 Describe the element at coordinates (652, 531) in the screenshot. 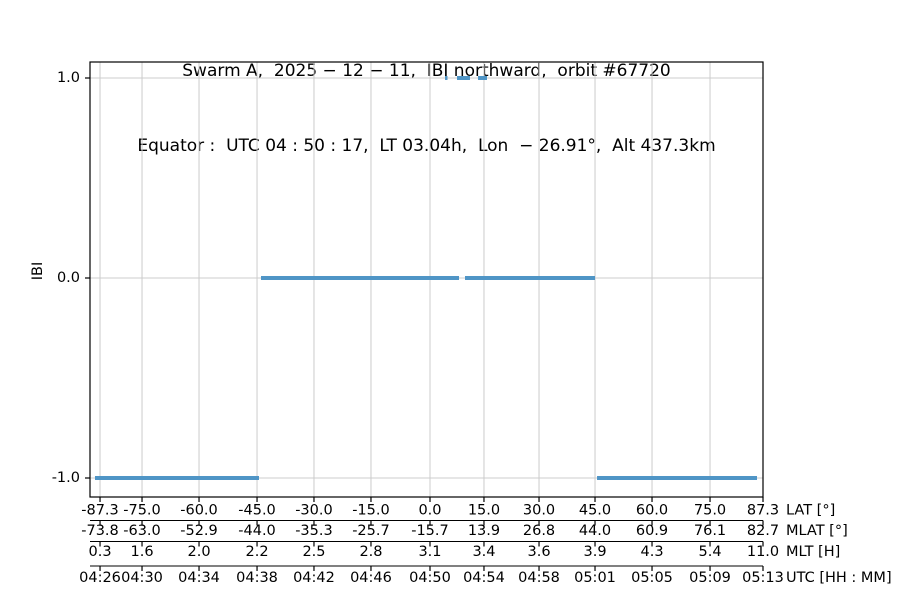

I see `x-tick-label-mlat: 60.9` at that location.